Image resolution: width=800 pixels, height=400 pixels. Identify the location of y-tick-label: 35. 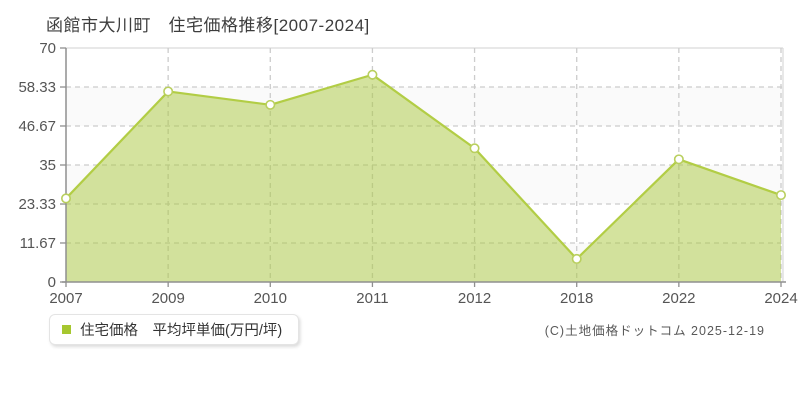
(47, 165).